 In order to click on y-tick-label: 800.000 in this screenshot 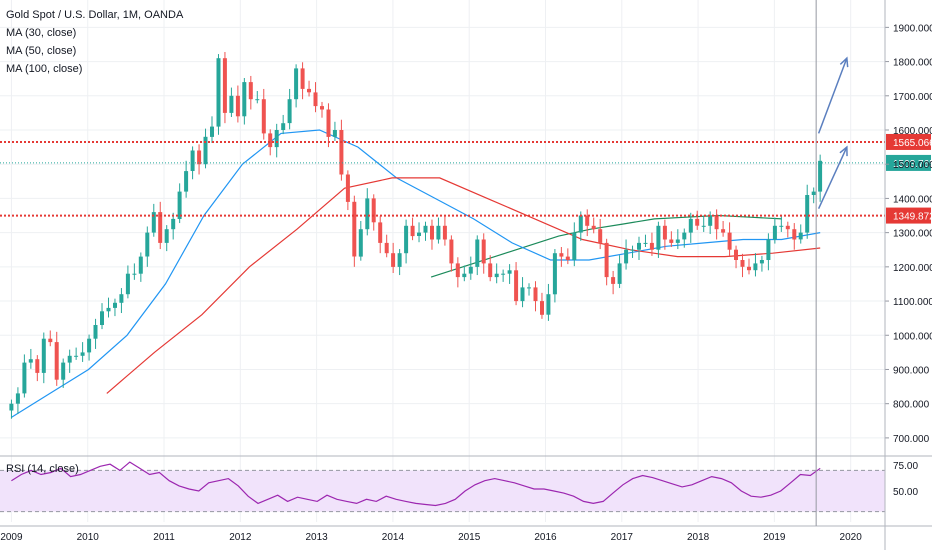, I will do `click(911, 405)`.